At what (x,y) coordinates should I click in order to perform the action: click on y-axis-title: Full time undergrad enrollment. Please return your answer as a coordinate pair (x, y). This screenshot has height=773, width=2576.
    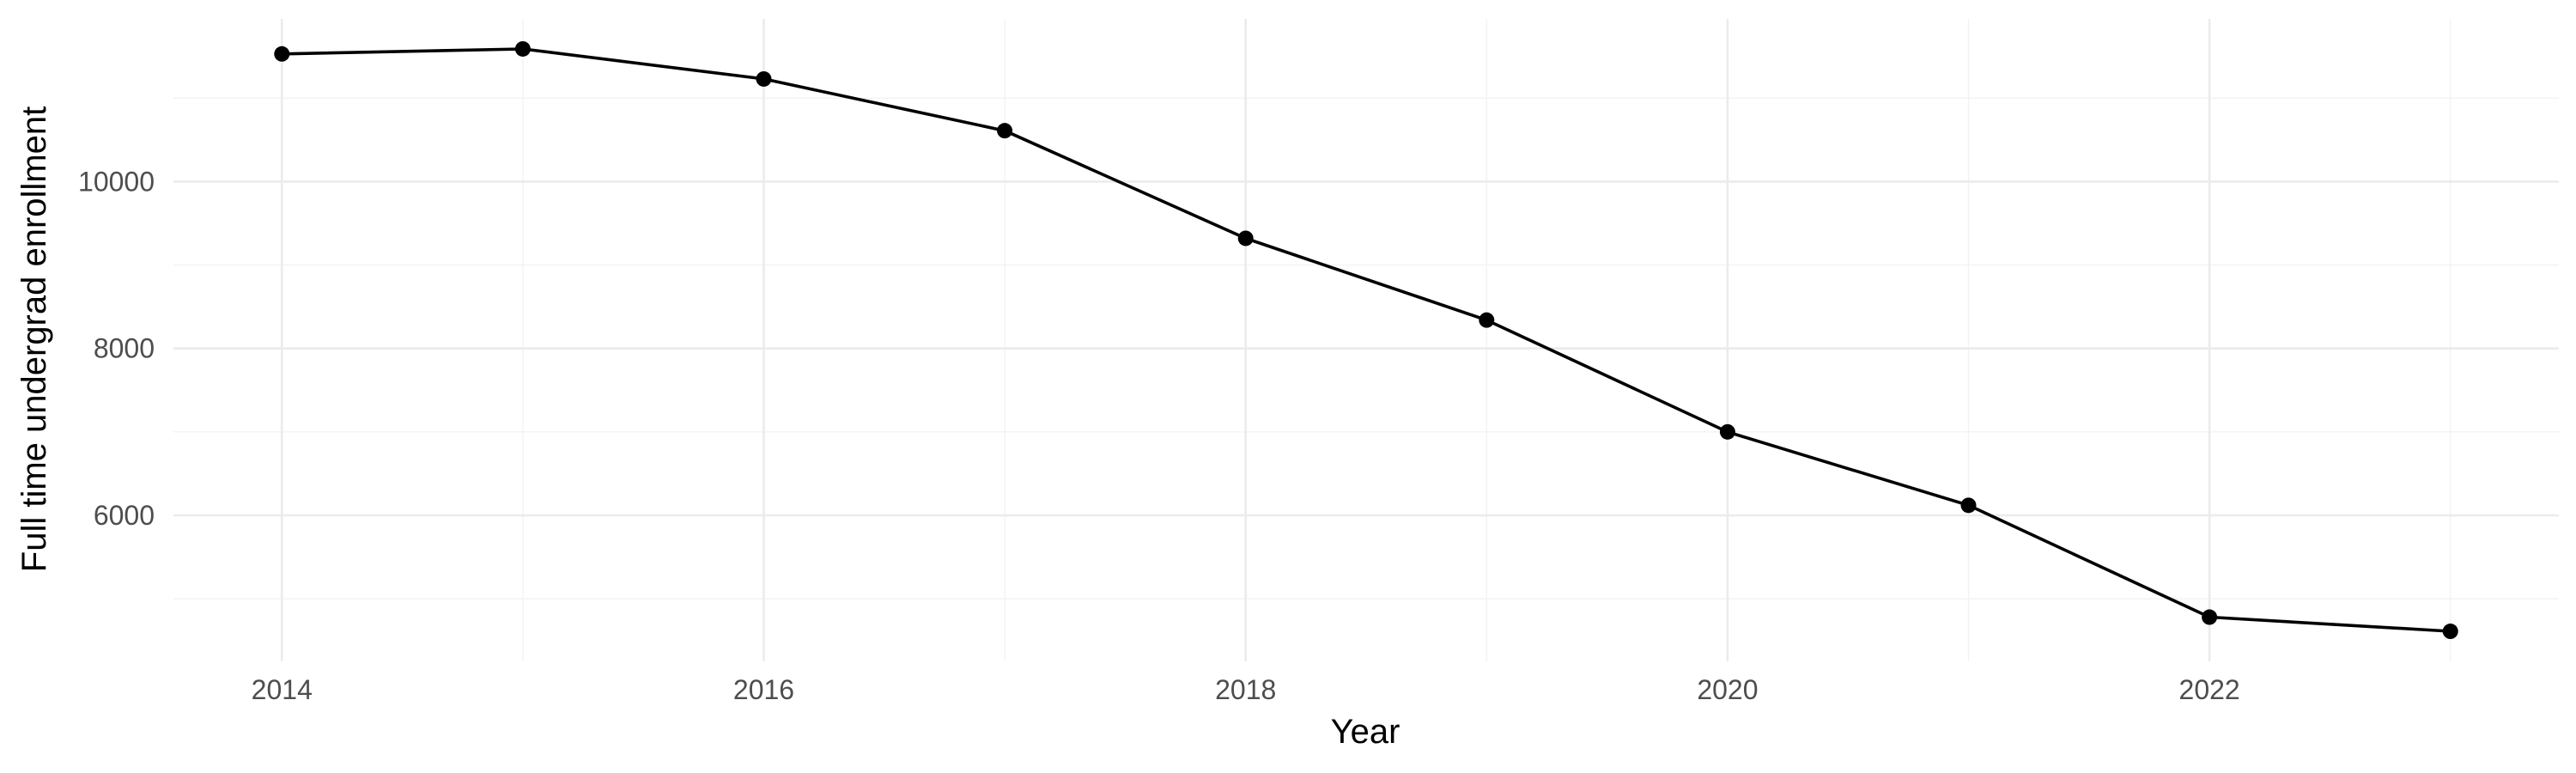
    Looking at the image, I should click on (34, 339).